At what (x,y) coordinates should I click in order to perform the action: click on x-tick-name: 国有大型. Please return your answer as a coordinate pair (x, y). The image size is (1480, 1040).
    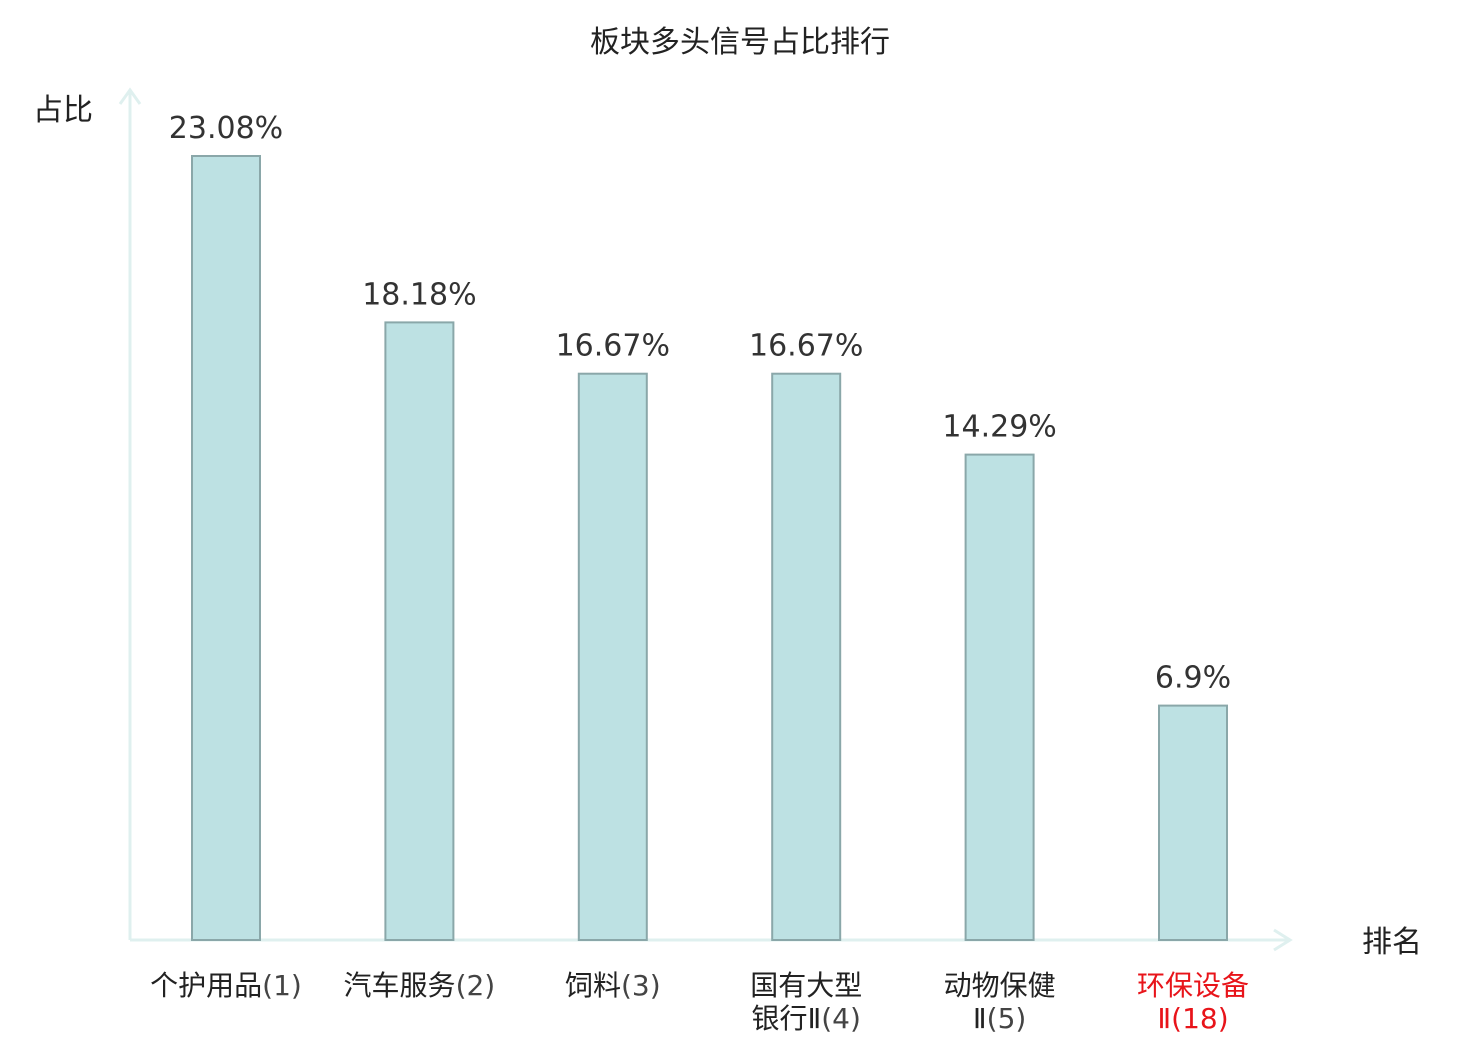
    Looking at the image, I should click on (806, 985).